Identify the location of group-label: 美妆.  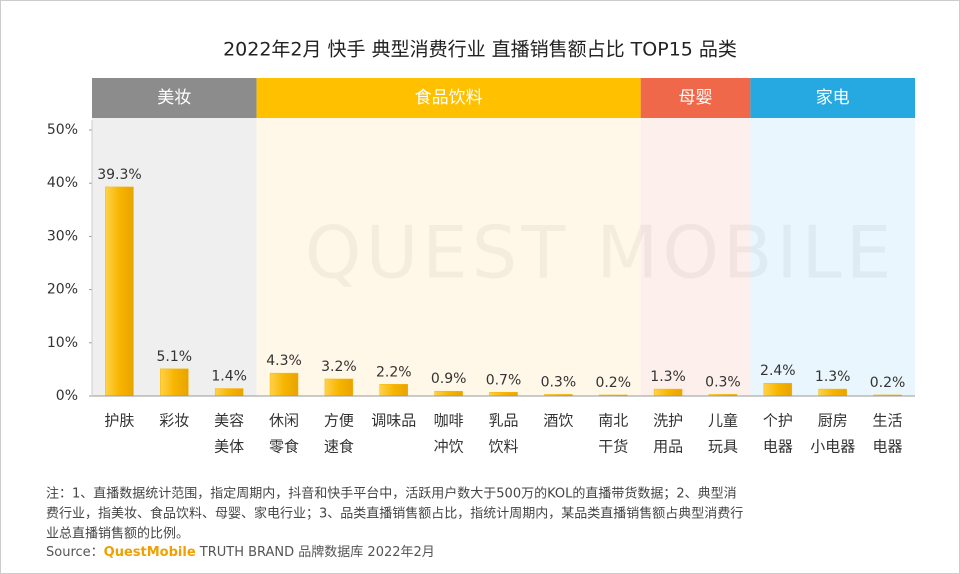
(174, 98).